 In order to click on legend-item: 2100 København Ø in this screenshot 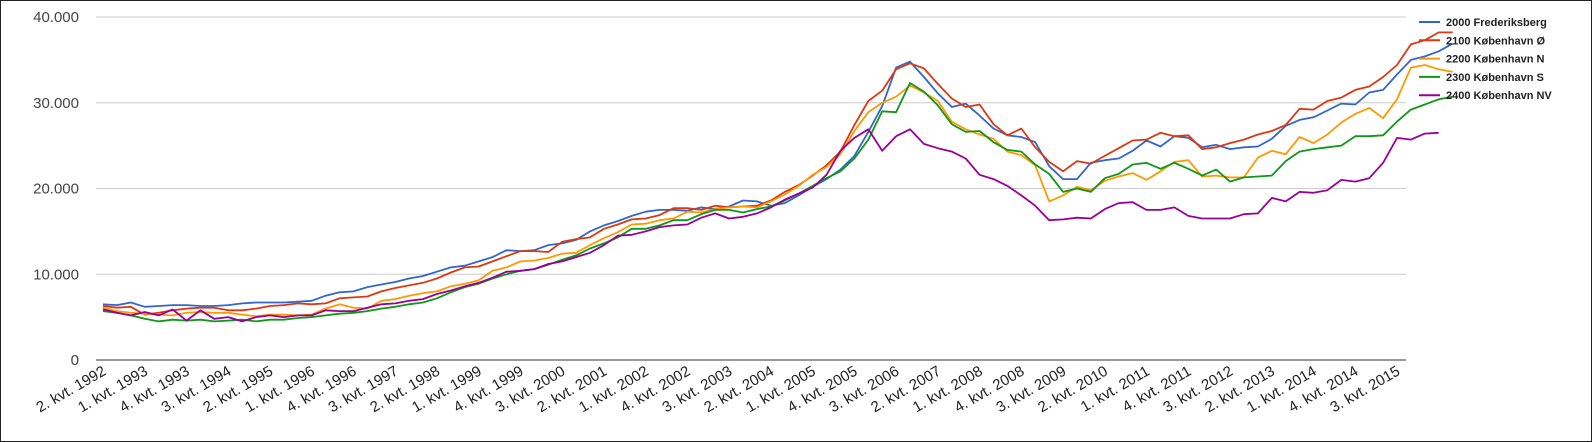, I will do `click(1482, 41)`.